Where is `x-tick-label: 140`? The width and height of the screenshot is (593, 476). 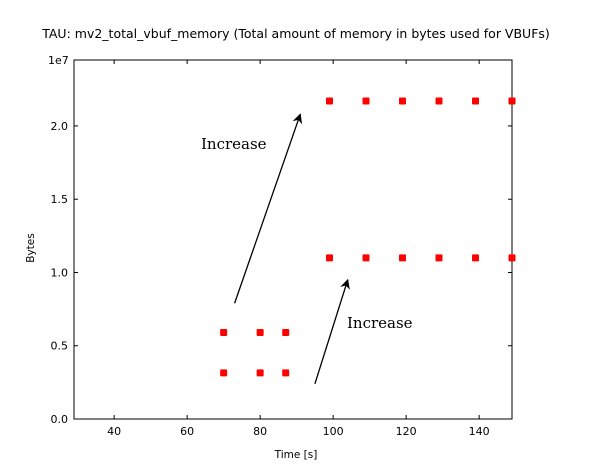 x-tick-label: 140 is located at coordinates (479, 431).